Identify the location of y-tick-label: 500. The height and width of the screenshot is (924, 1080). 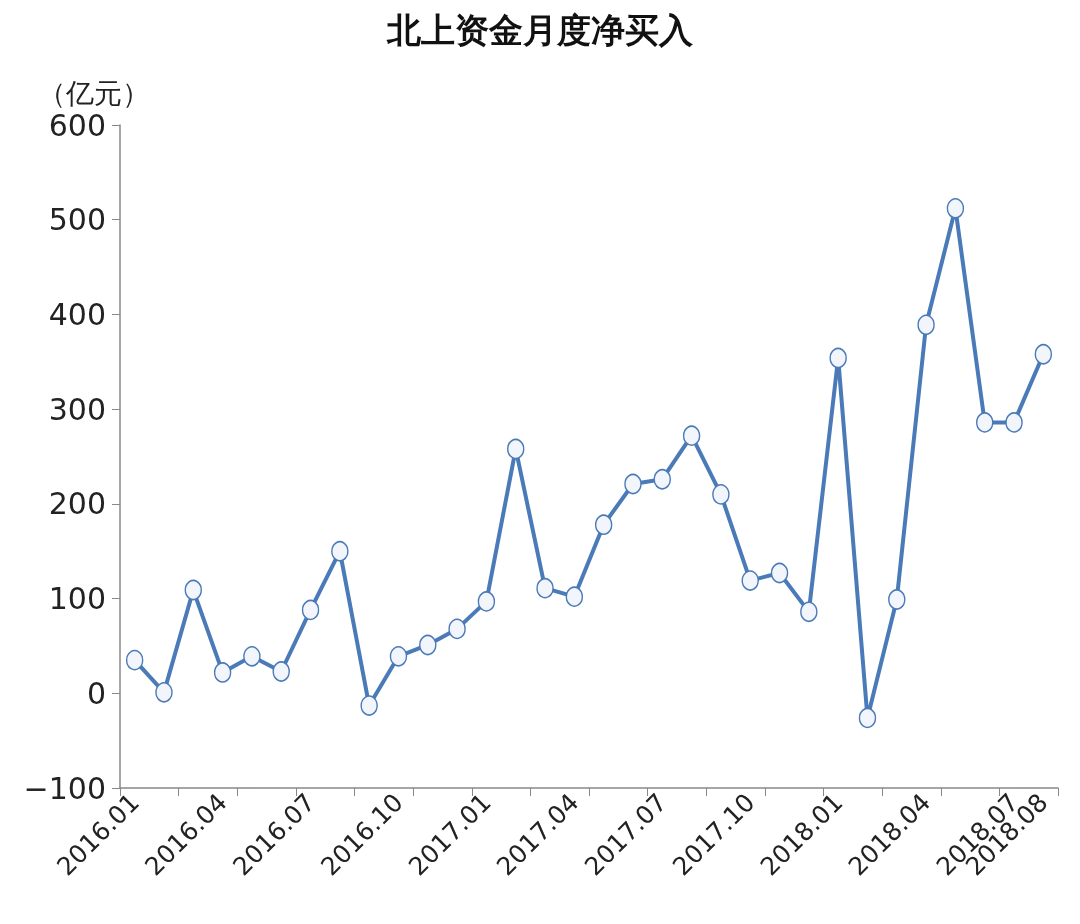
(77, 220).